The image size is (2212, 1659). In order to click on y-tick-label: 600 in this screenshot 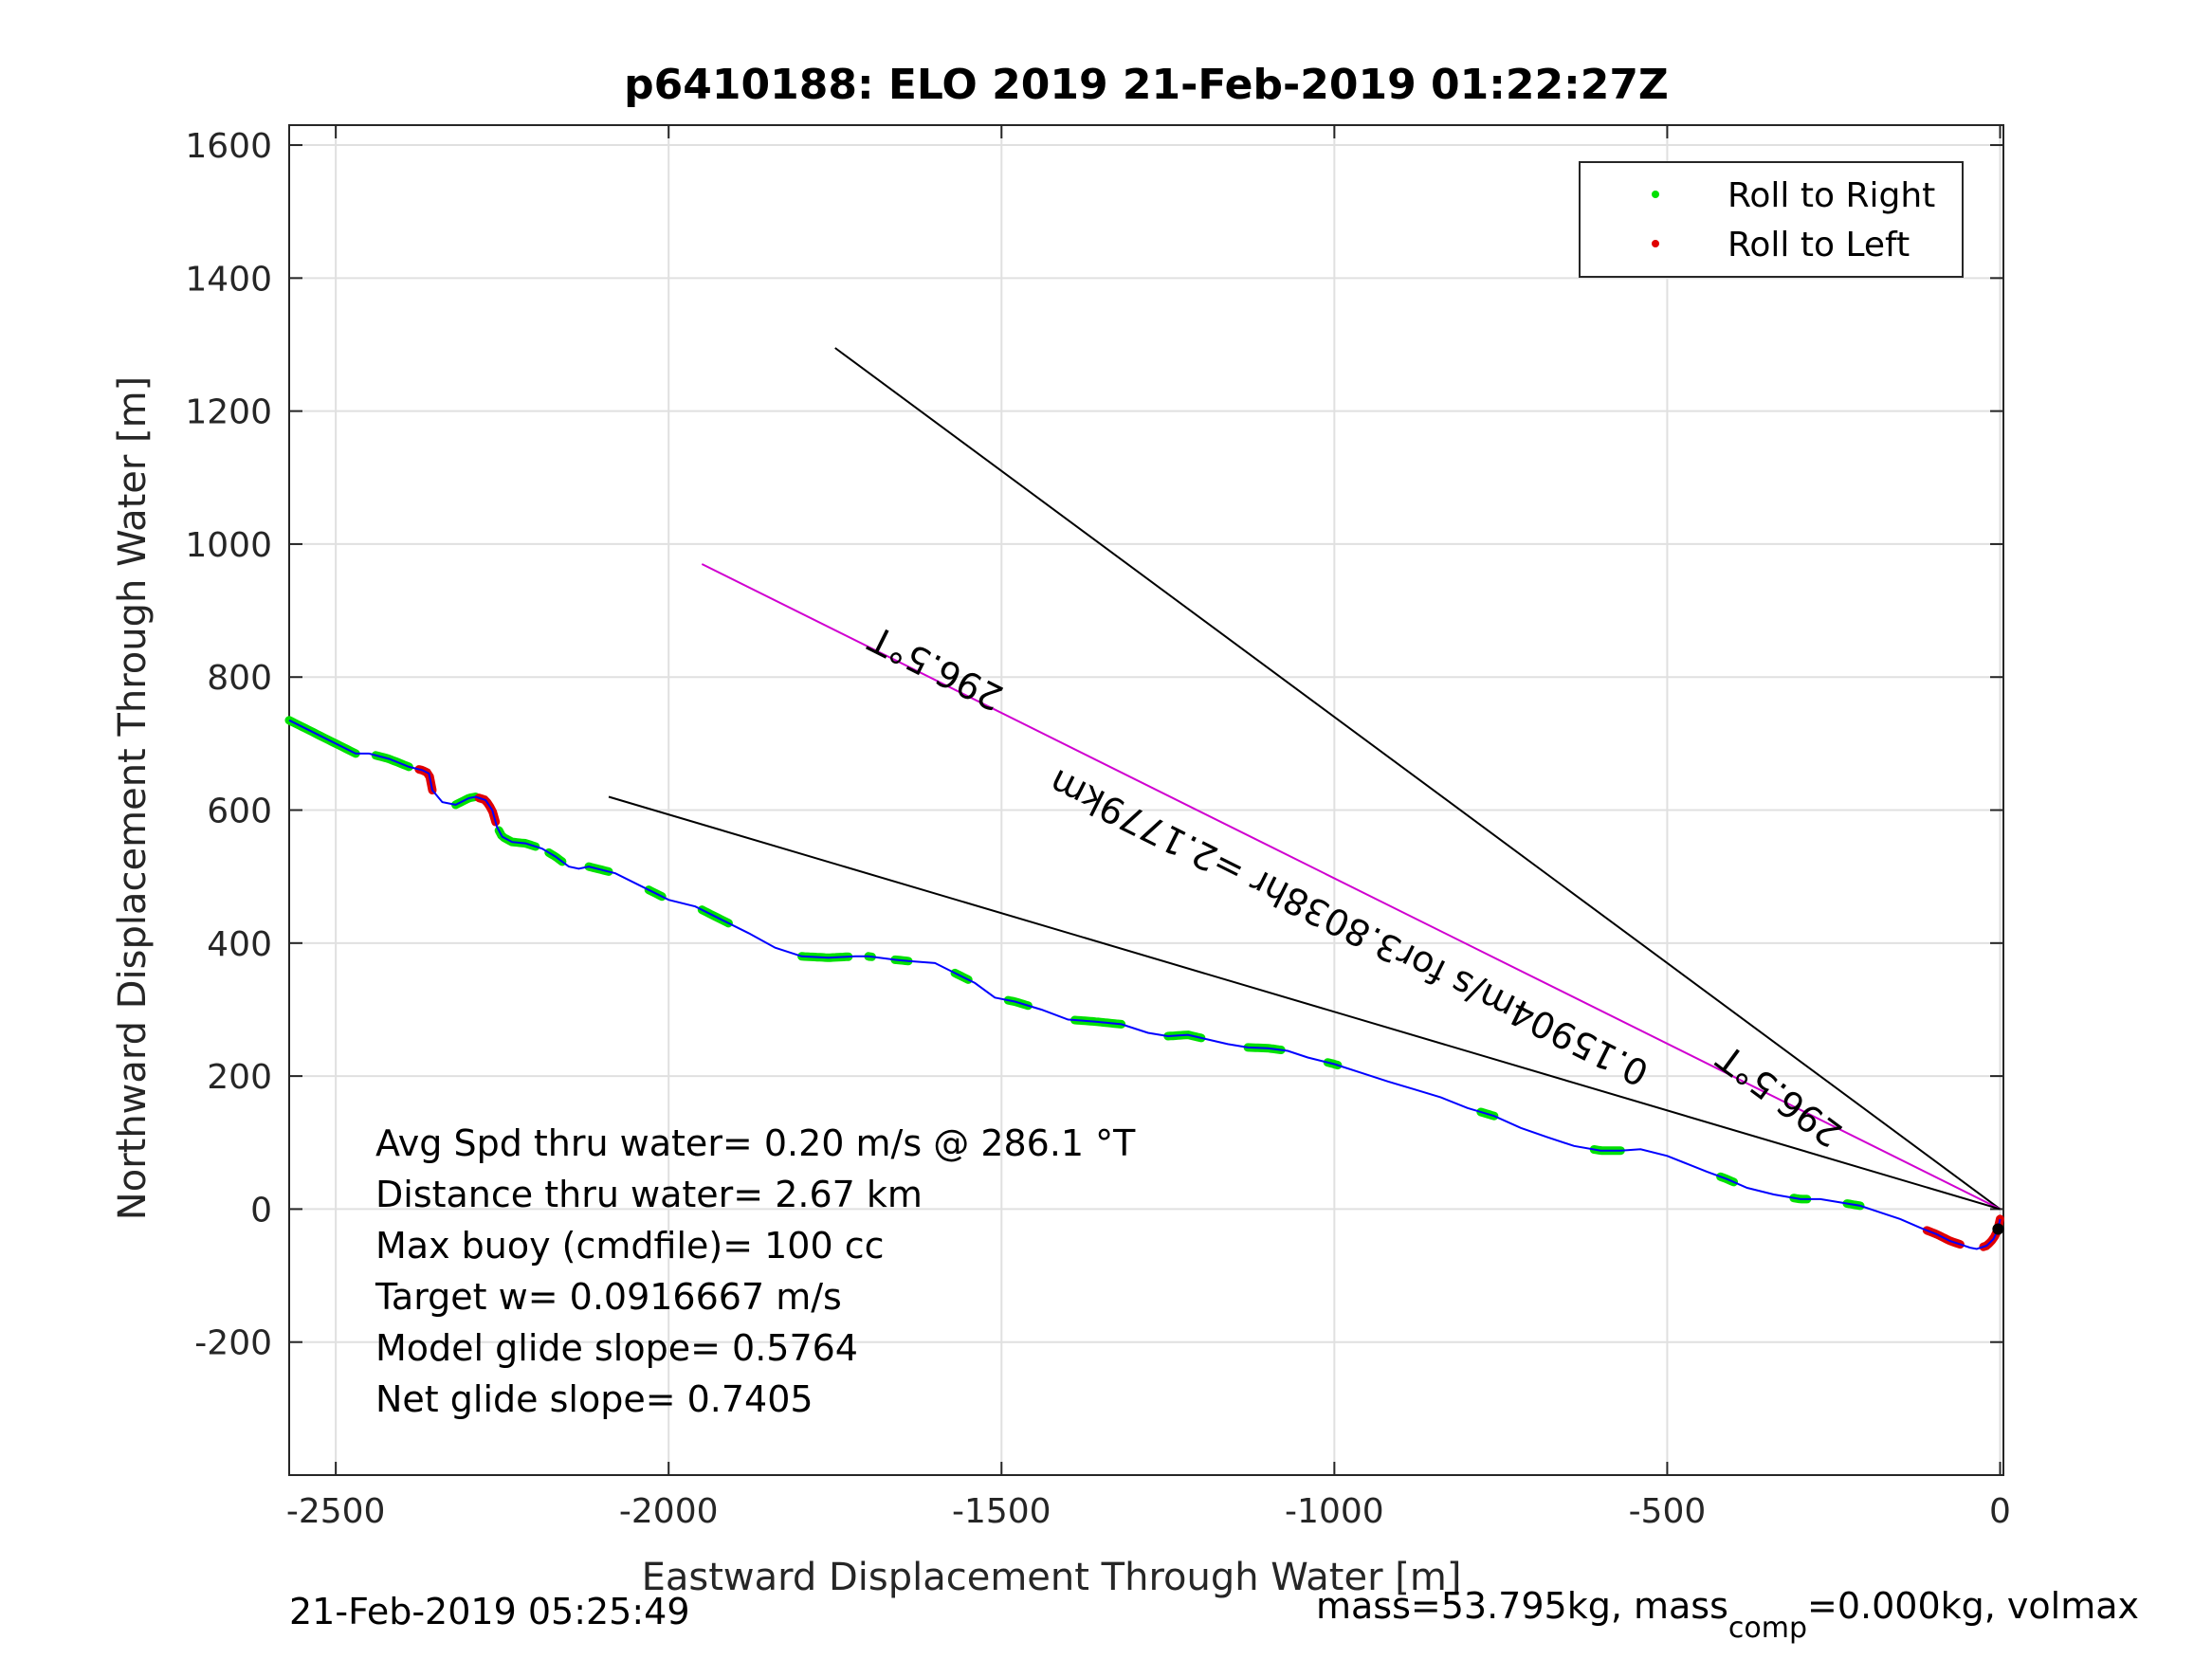, I will do `click(239, 812)`.